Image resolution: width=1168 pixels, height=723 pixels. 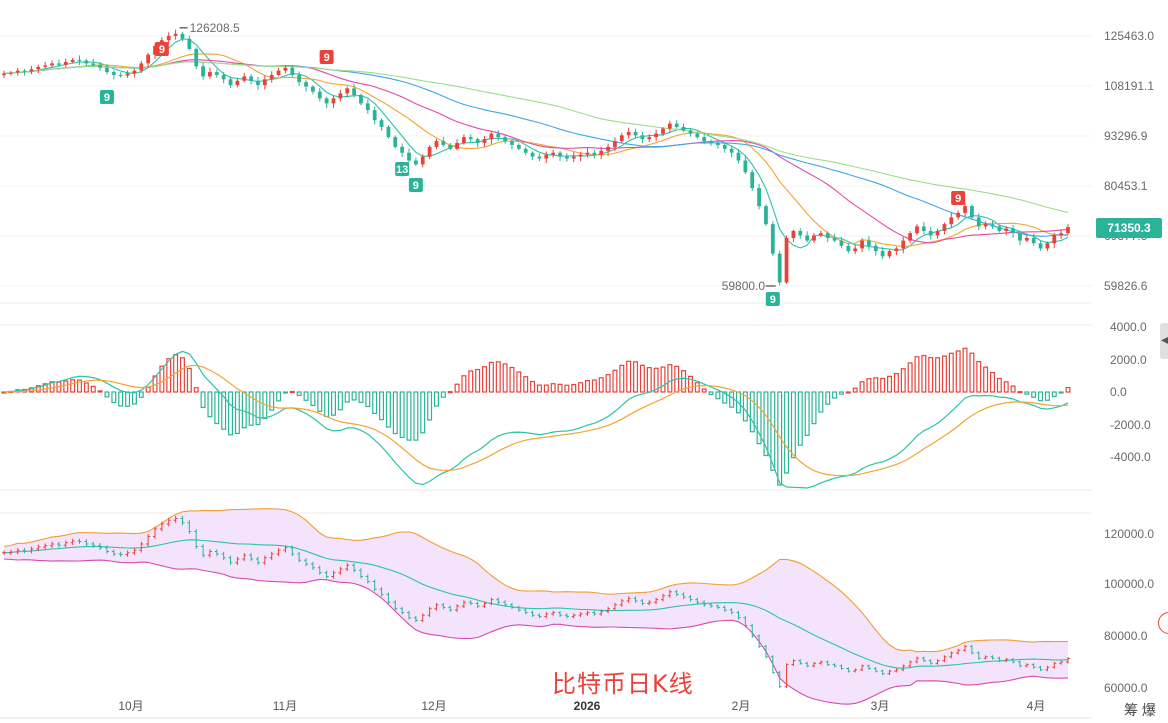 What do you see at coordinates (880, 706) in the screenshot?
I see `x-axis-tick: 3月` at bounding box center [880, 706].